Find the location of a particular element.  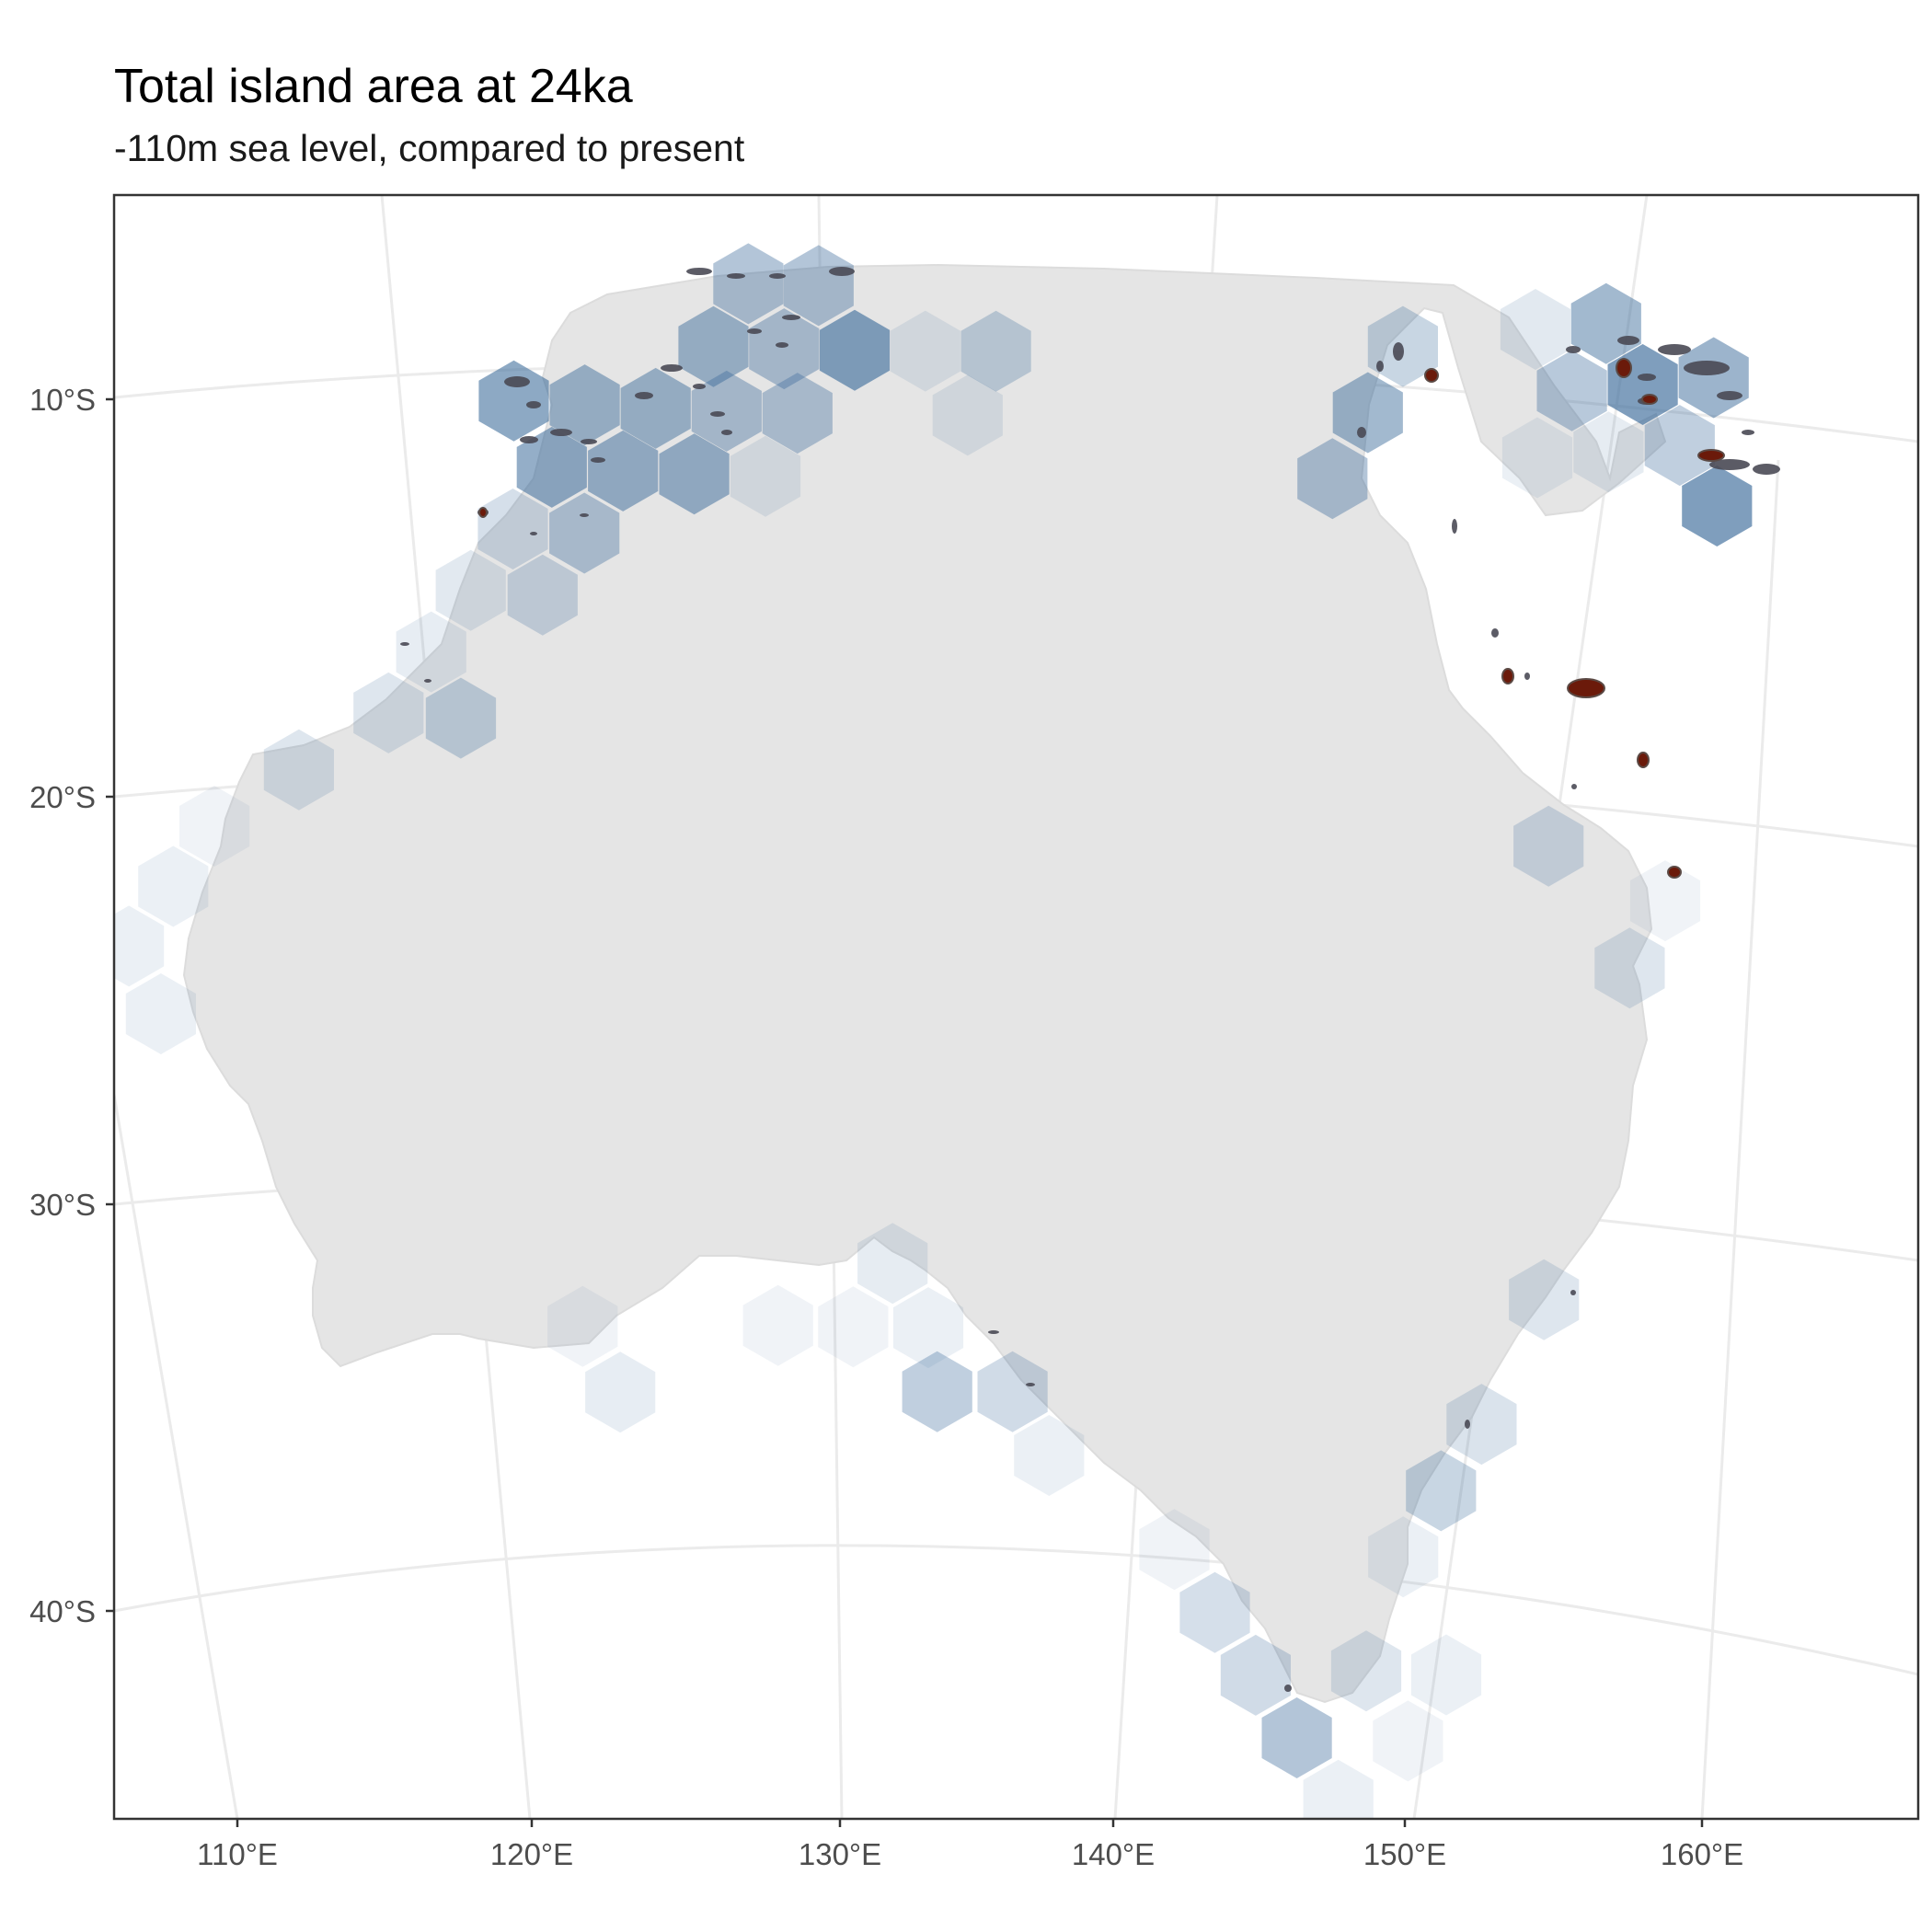

map-subtitle: -110m sea level, compared to present is located at coordinates (429, 148).